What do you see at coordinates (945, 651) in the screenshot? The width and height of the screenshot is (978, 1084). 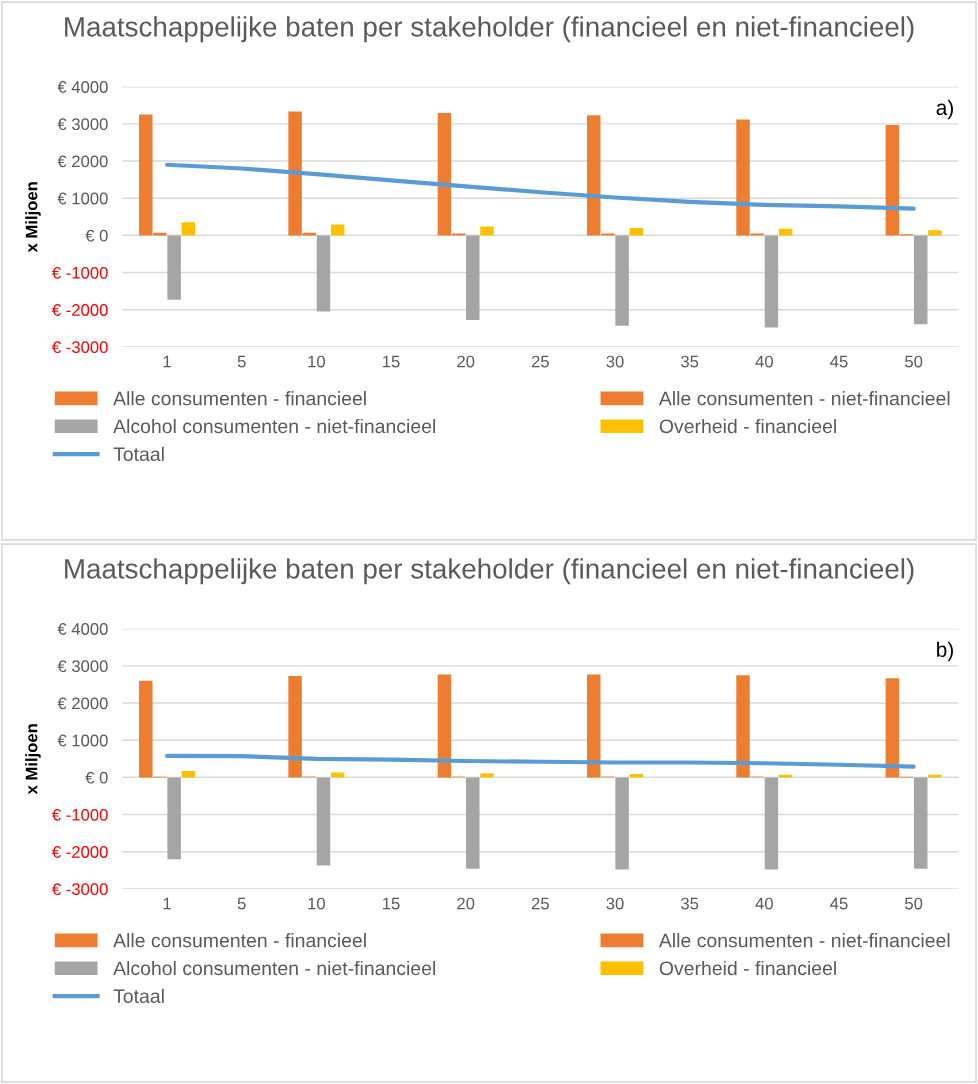 I see `annotation: b)` at bounding box center [945, 651].